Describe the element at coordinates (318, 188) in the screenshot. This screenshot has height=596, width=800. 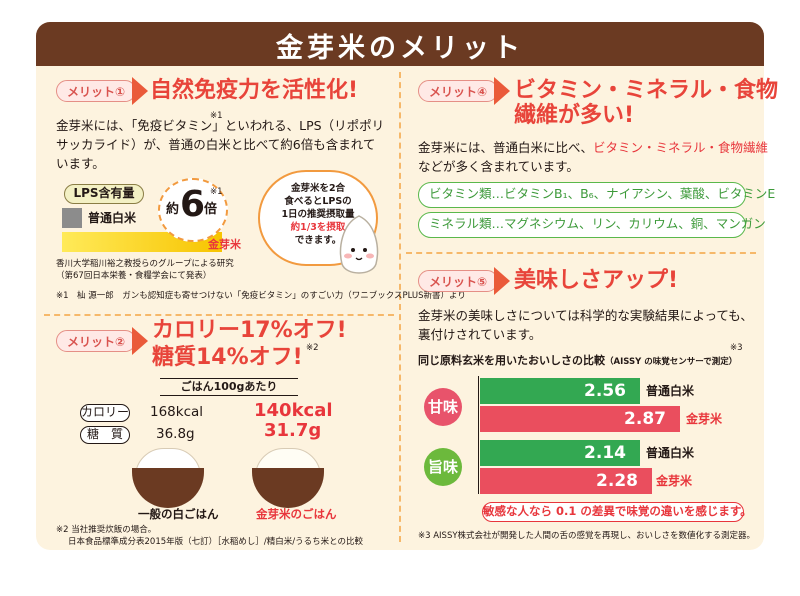
I see `callout-line1: 金芽米を2合` at that location.